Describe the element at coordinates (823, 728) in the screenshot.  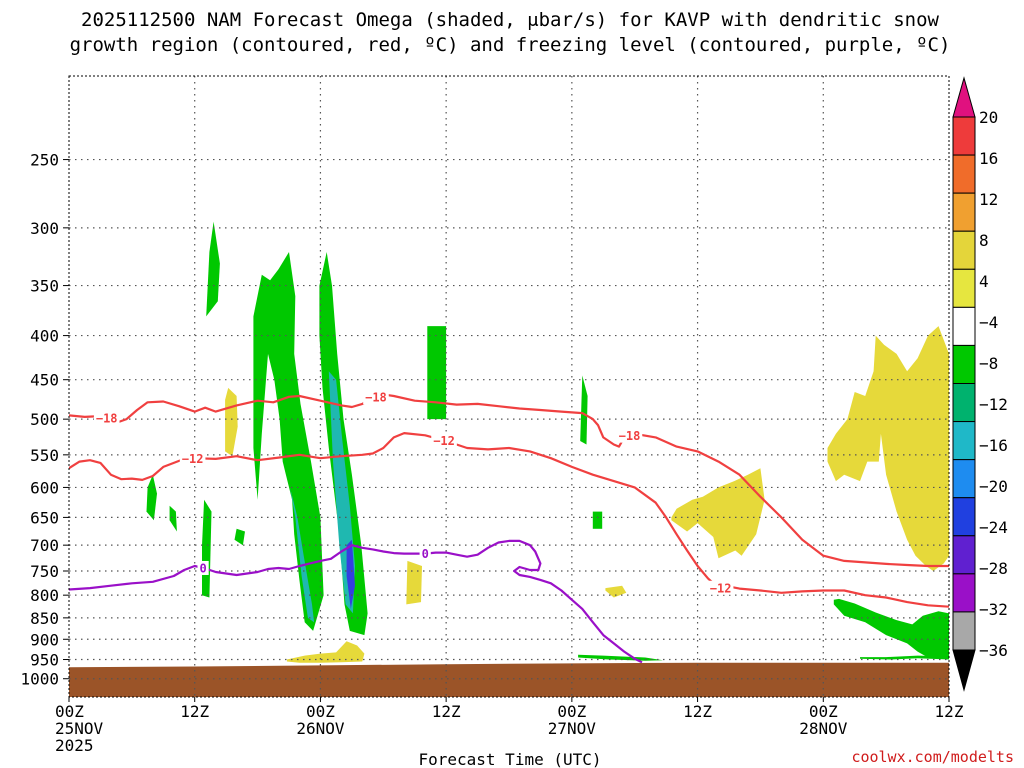
I see `x-tick-label: 28NOV` at that location.